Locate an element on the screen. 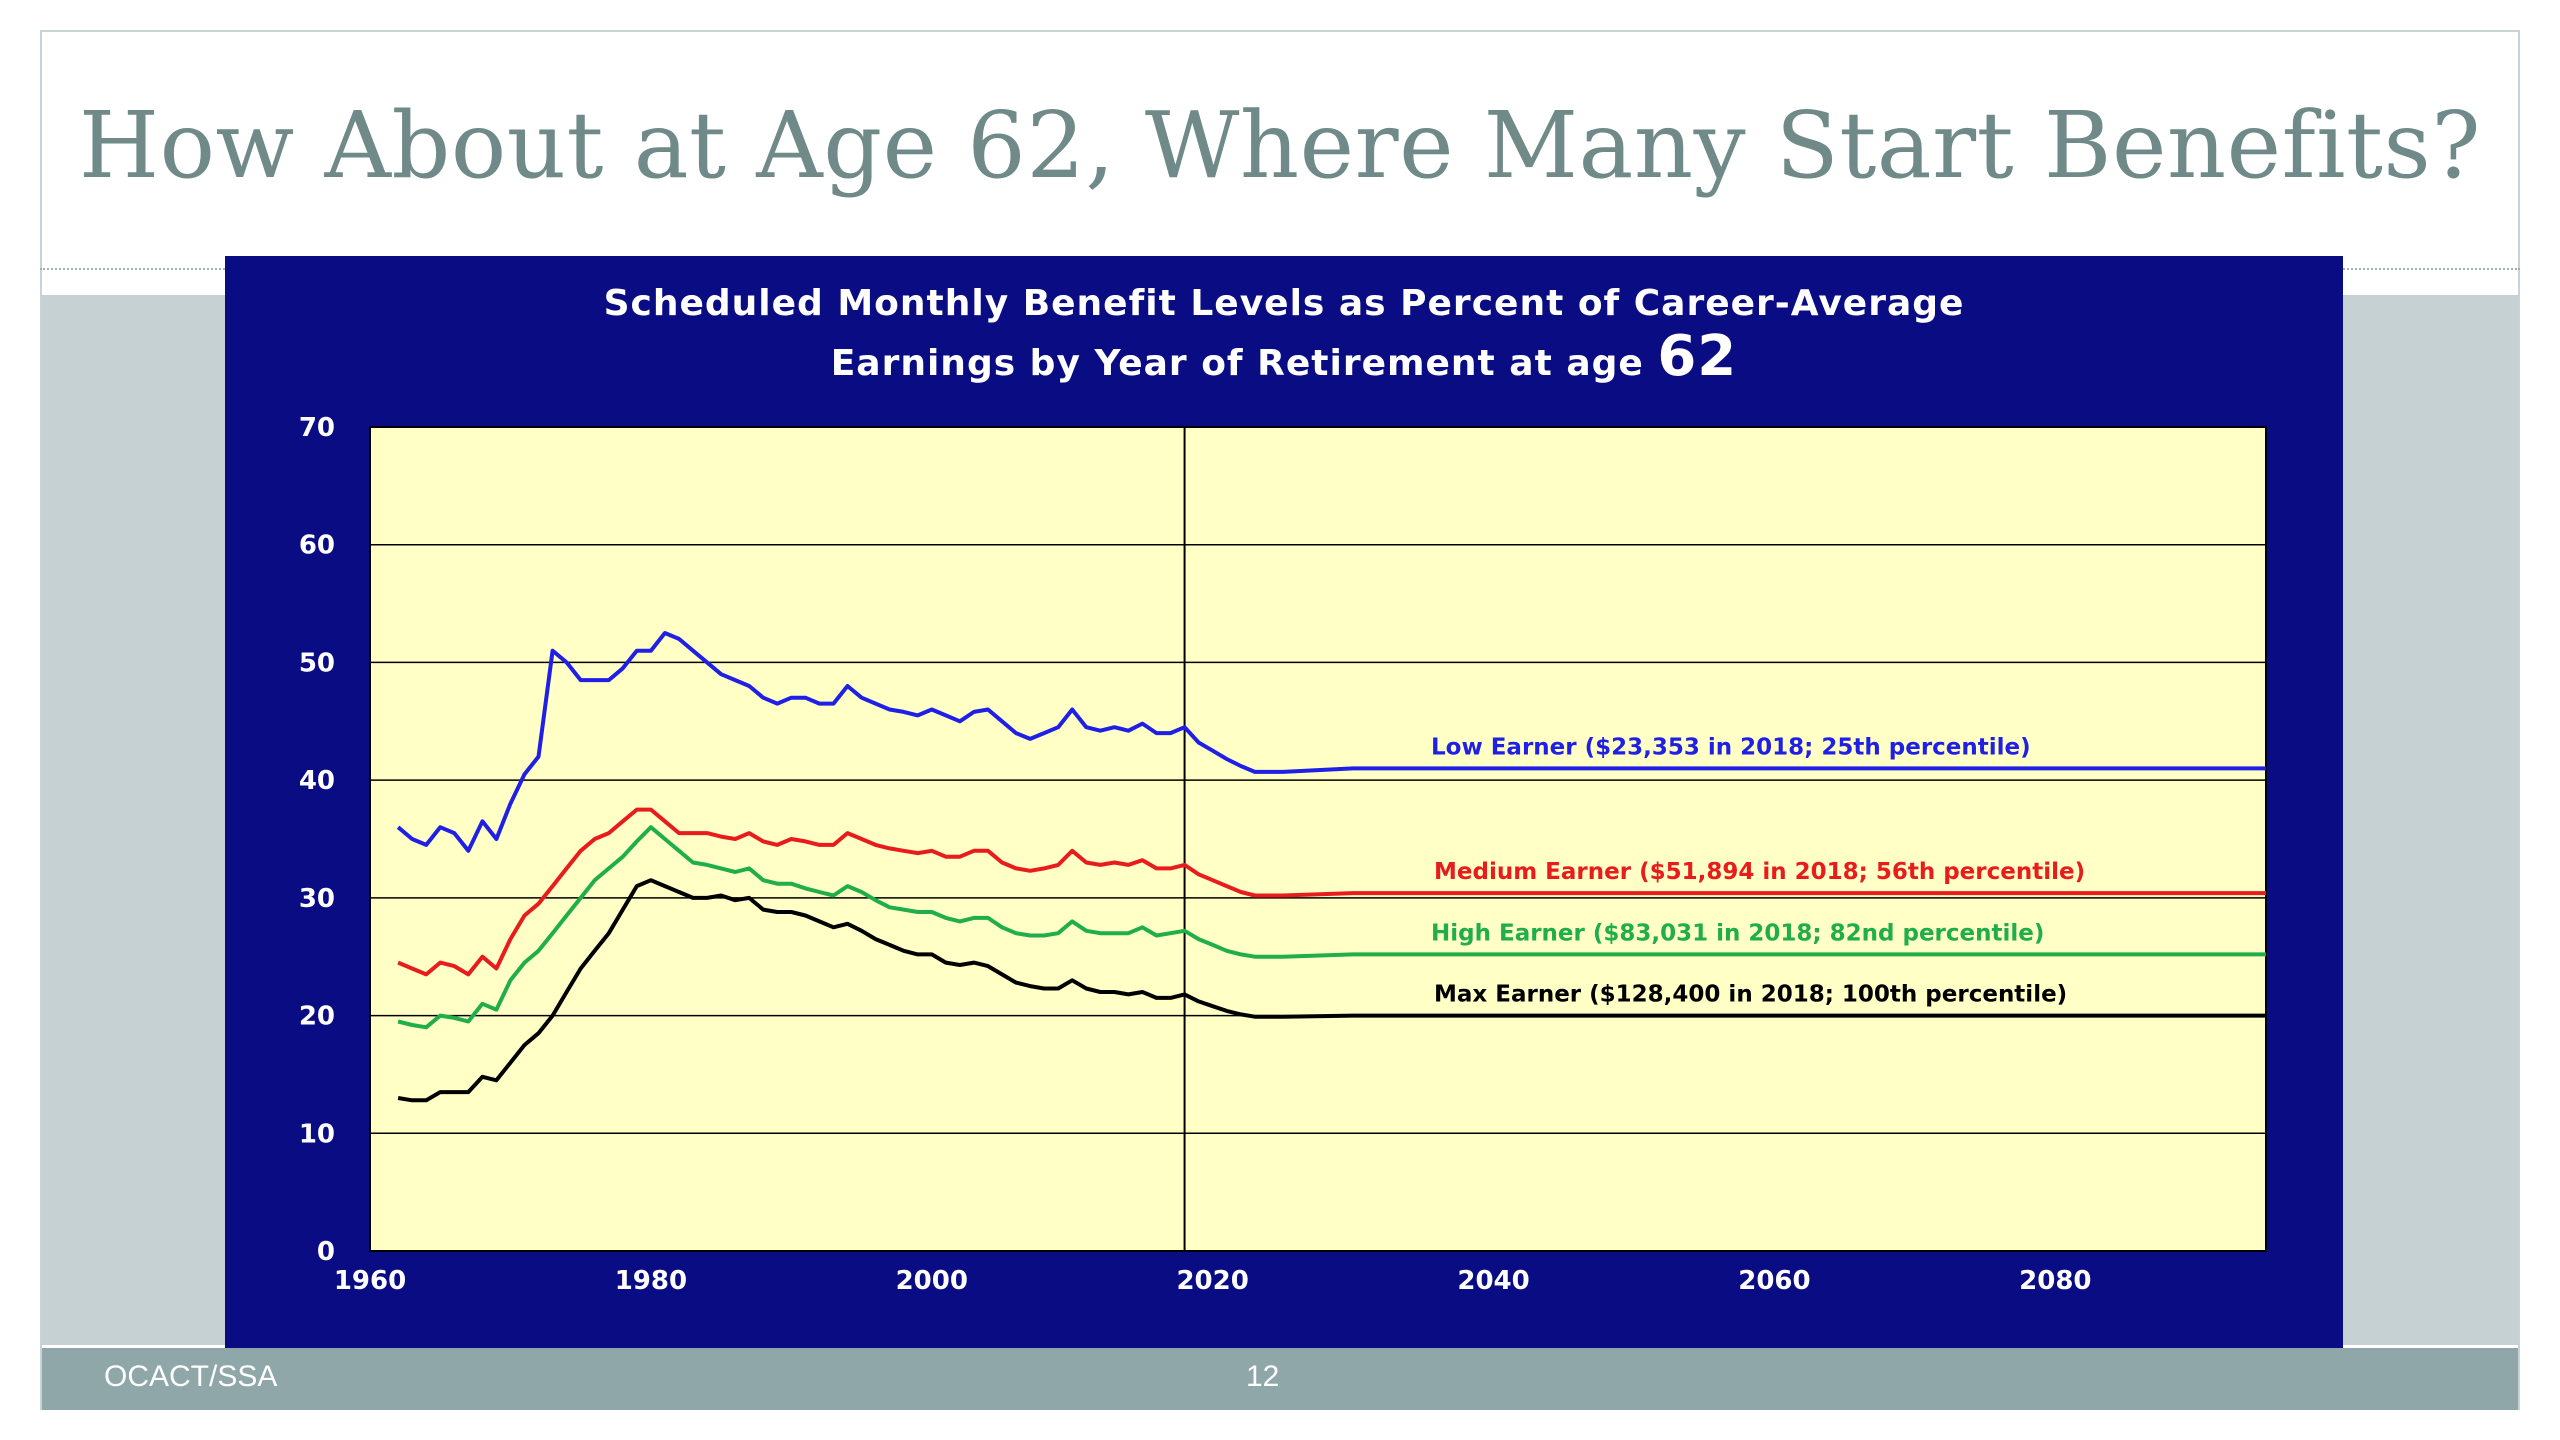 The image size is (2560, 1440). footer-bar: OCACT/SSA 12 is located at coordinates (1280, 1379).